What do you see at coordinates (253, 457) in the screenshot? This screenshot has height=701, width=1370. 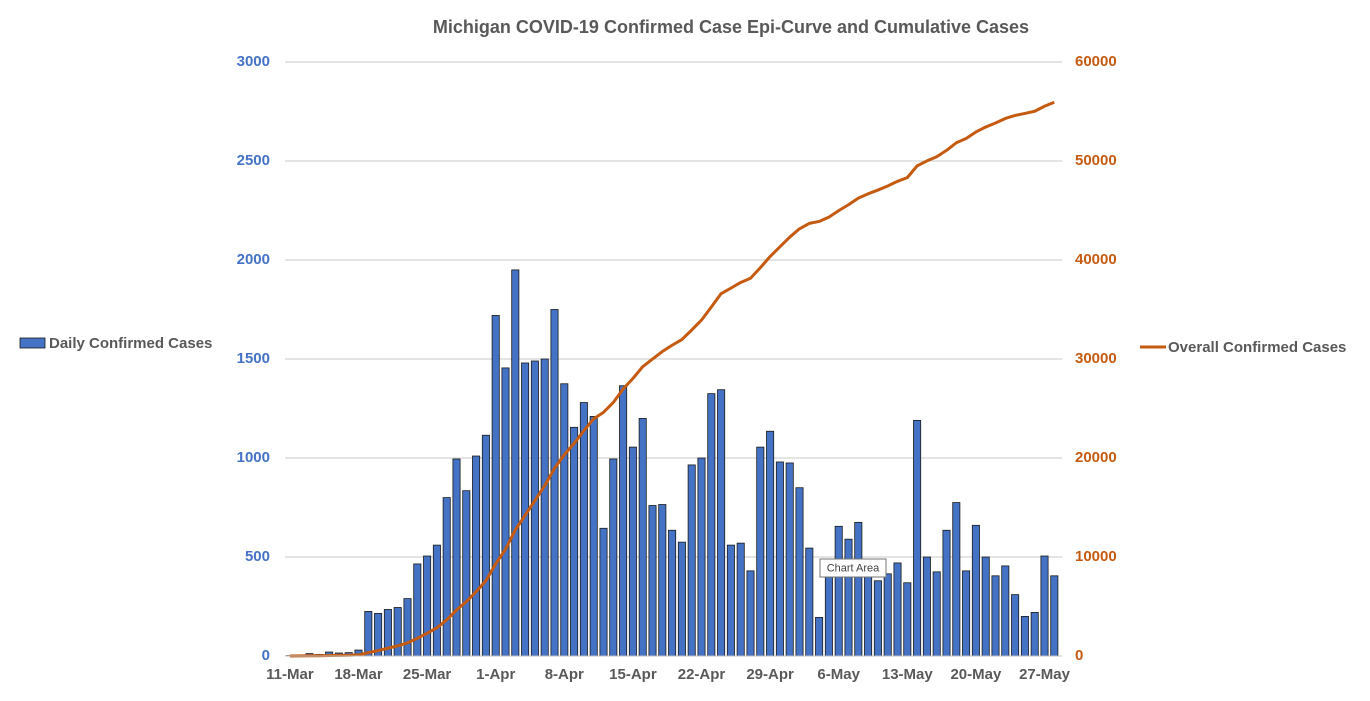 I see `y-tick-label: 1000` at bounding box center [253, 457].